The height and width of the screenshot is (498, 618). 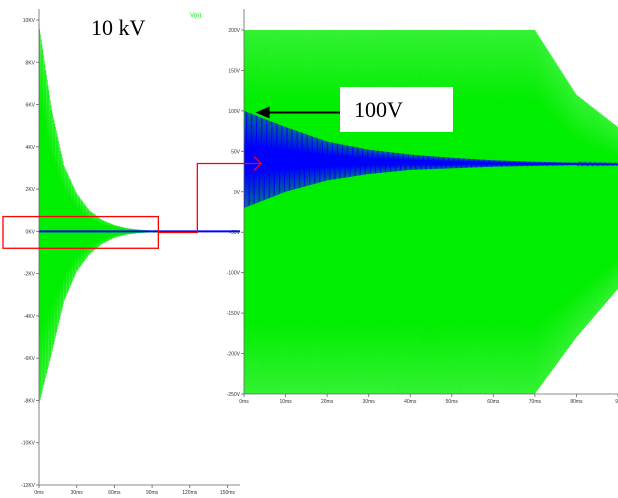 I want to click on right-y-tick-label: 200V, so click(x=234, y=31).